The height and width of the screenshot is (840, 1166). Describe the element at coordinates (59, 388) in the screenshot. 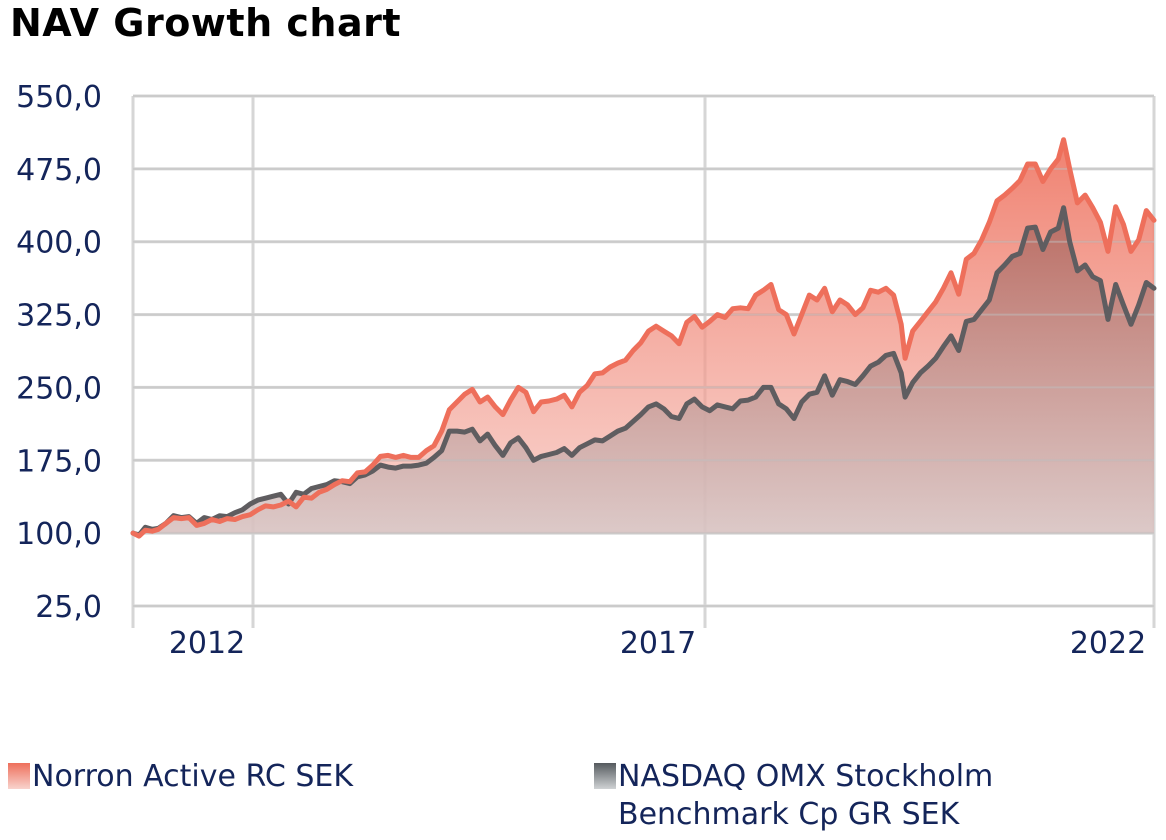

I see `y-tick-label: 250,0` at that location.